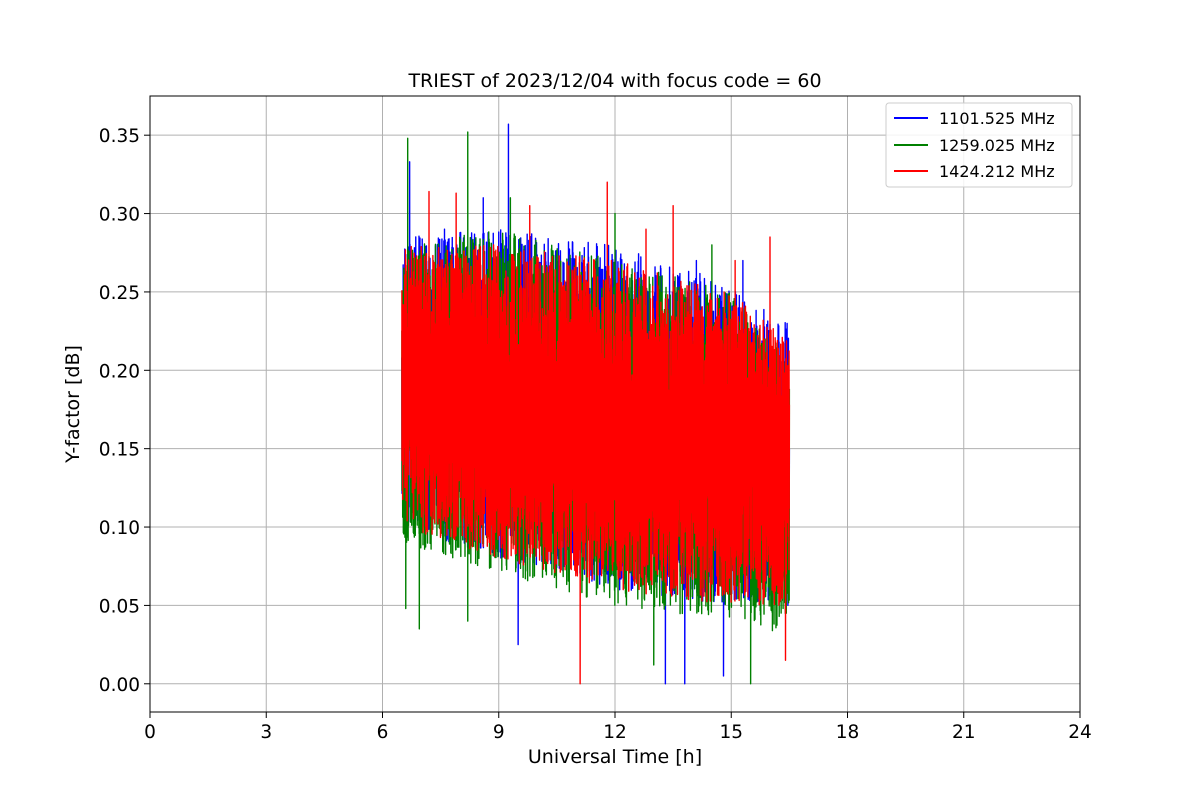 The width and height of the screenshot is (1200, 800). I want to click on x-axis-ticks: 0 3 6 9 12 15 18 21 24, so click(618, 727).